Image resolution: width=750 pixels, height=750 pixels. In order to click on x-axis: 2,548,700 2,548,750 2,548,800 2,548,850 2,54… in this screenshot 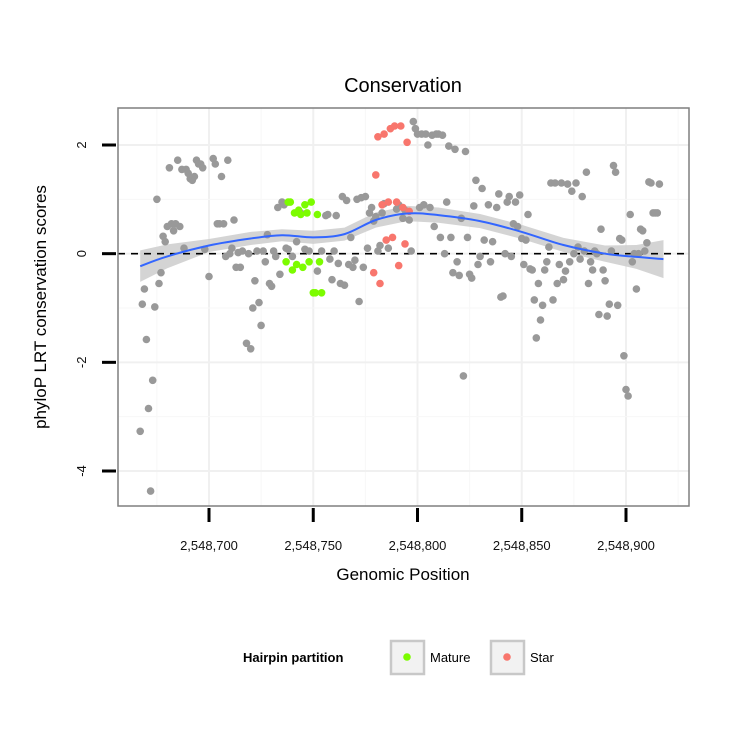, I will do `click(417, 530)`.